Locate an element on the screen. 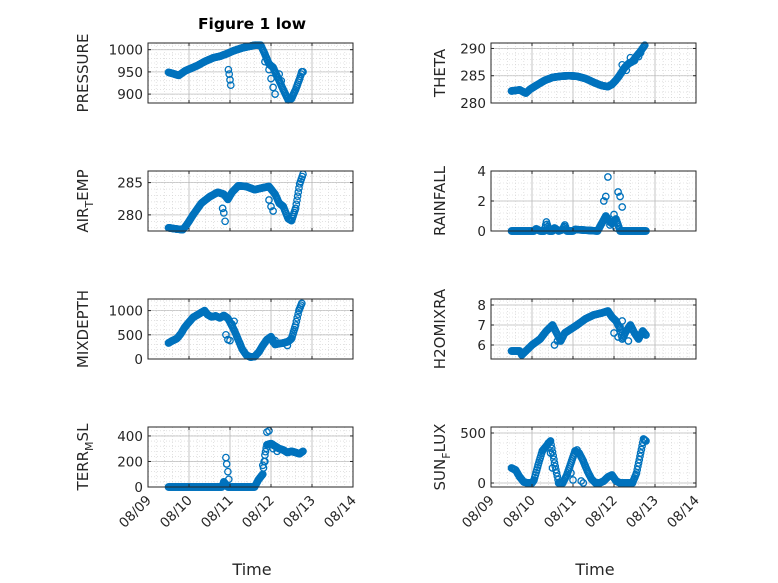  x-axis-label-right: Time is located at coordinates (594, 569).